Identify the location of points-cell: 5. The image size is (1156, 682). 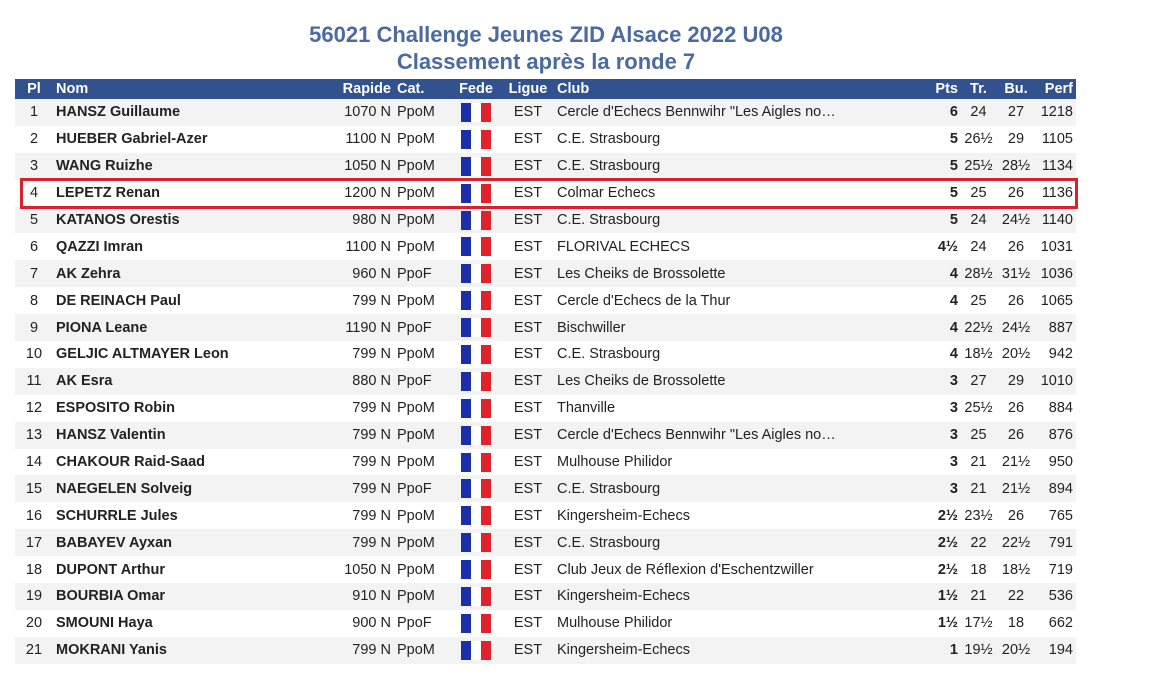
(942, 193).